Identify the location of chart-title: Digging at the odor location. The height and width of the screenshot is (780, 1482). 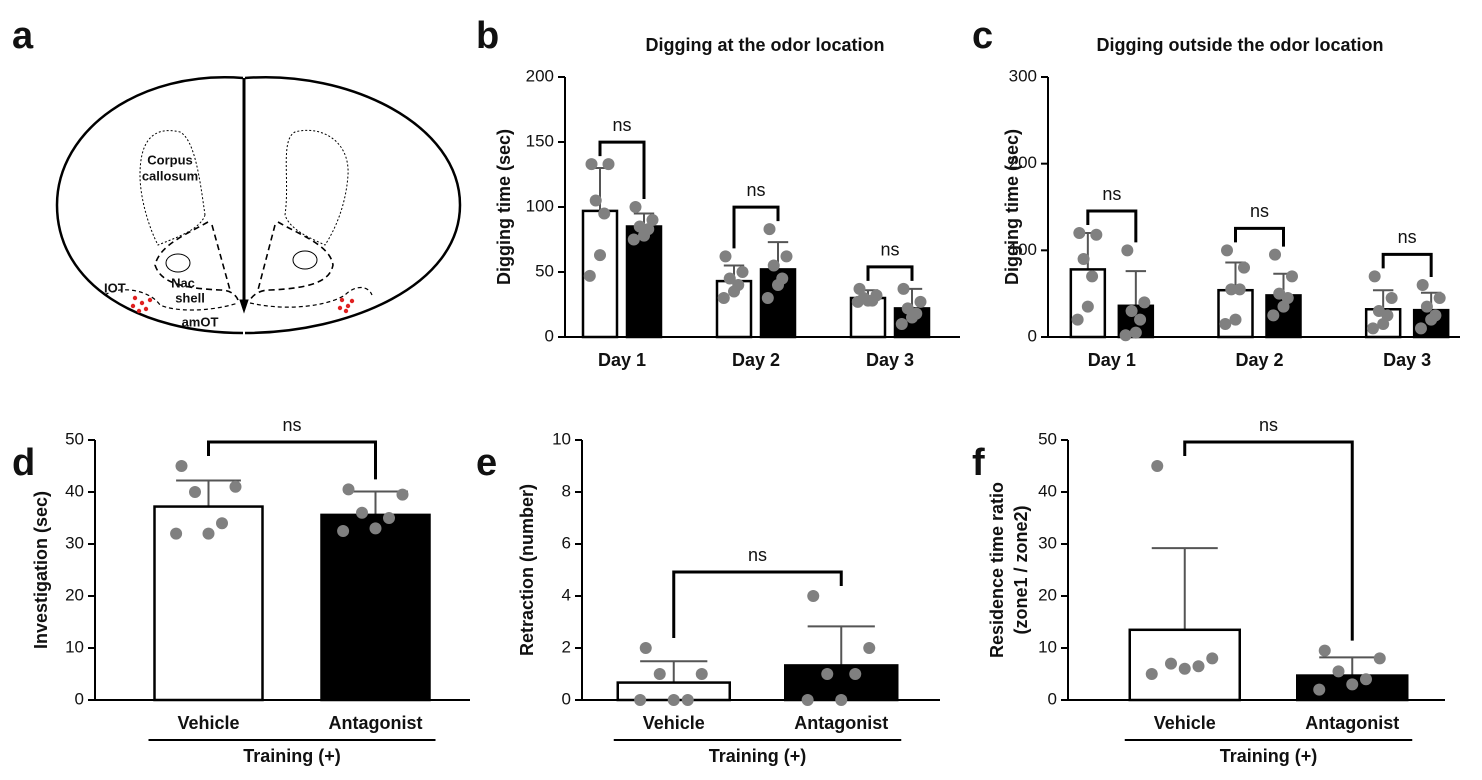
(765, 45).